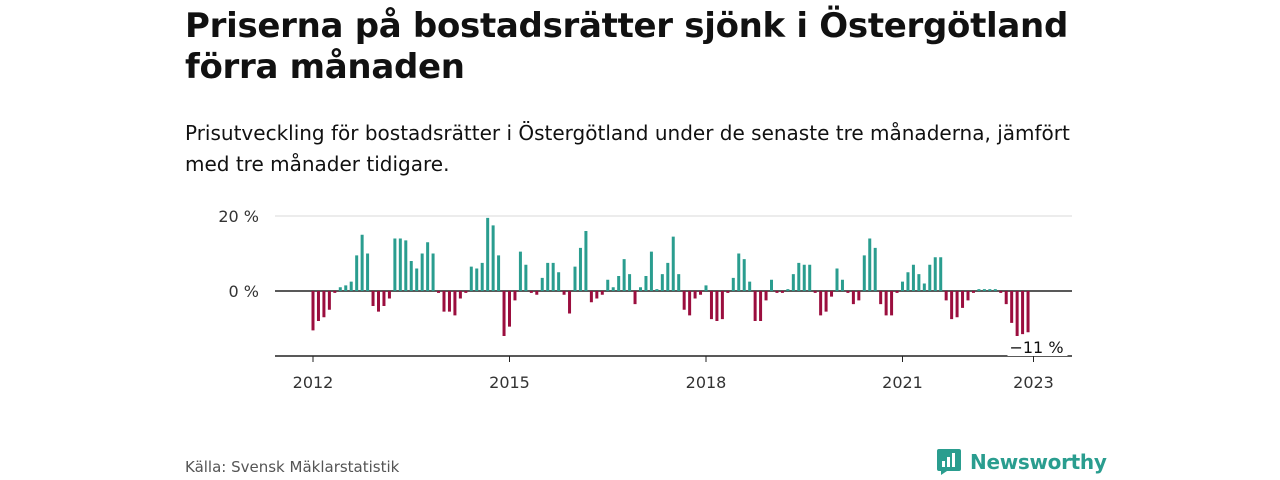 This screenshot has height=480, width=1280. What do you see at coordinates (244, 291) in the screenshot?
I see `y-tick-label: 0 %` at bounding box center [244, 291].